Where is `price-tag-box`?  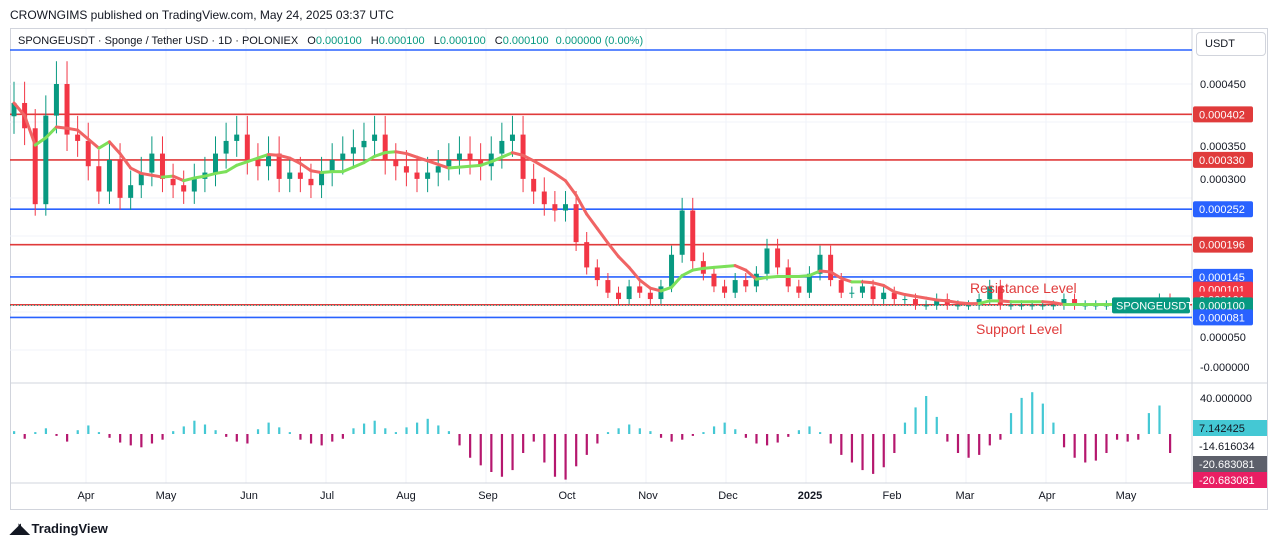 price-tag-box is located at coordinates (1223, 276).